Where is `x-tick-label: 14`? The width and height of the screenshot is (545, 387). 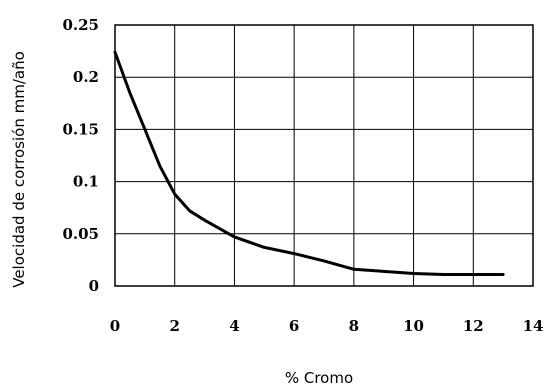 x-tick-label: 14 is located at coordinates (533, 326).